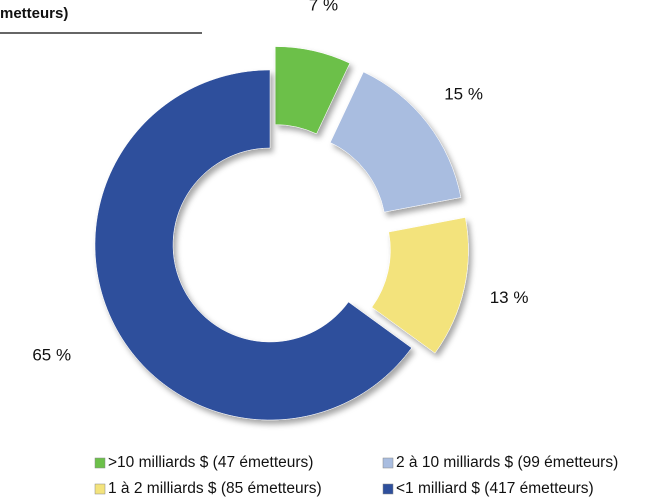 The height and width of the screenshot is (503, 649). I want to click on legend-label: 1 à 2 milliards $ (85 émetteurs), so click(215, 488).